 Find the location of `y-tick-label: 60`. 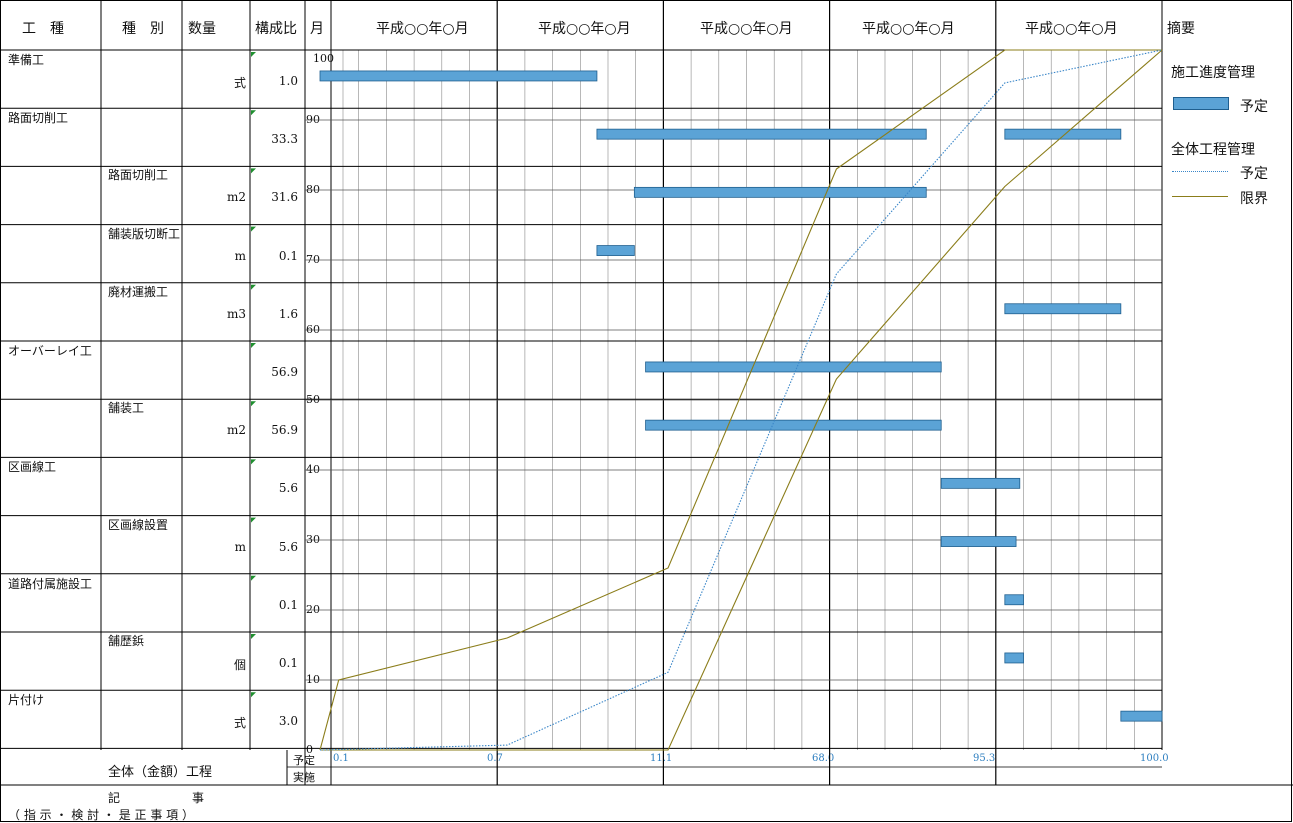

y-tick-label: 60 is located at coordinates (313, 329).